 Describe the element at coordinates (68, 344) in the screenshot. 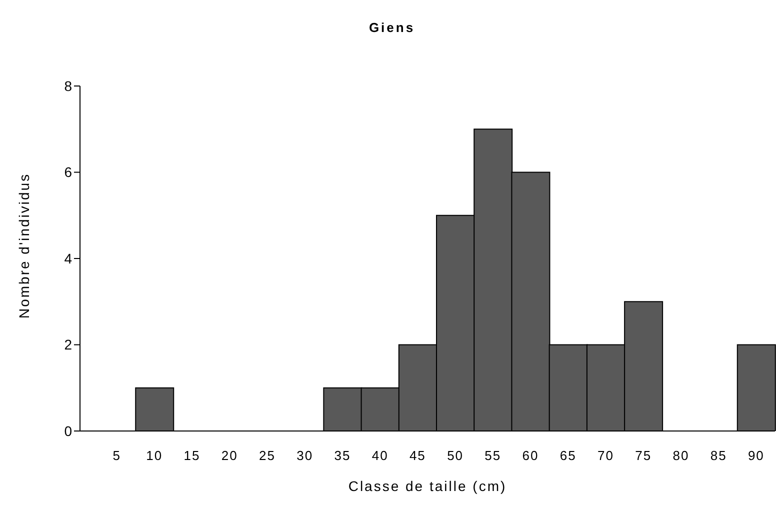

I see `y-tick-label: 2` at that location.